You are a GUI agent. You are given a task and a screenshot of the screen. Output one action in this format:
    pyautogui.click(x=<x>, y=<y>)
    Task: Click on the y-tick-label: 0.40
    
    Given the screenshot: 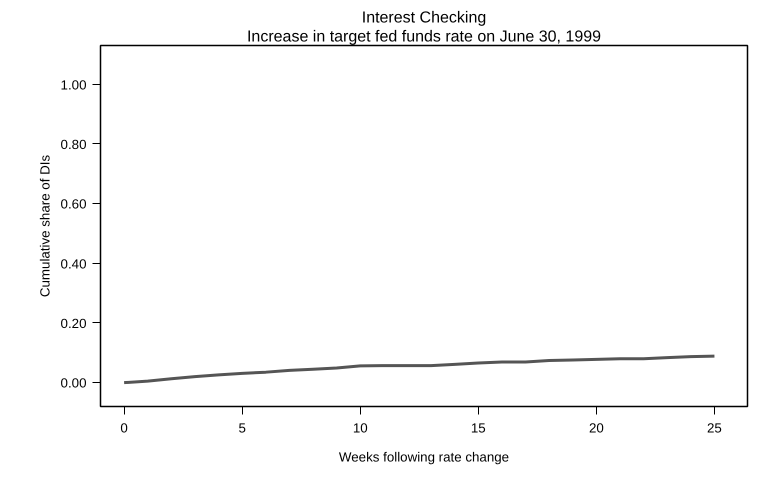 What is the action you would take?
    pyautogui.click(x=73, y=264)
    